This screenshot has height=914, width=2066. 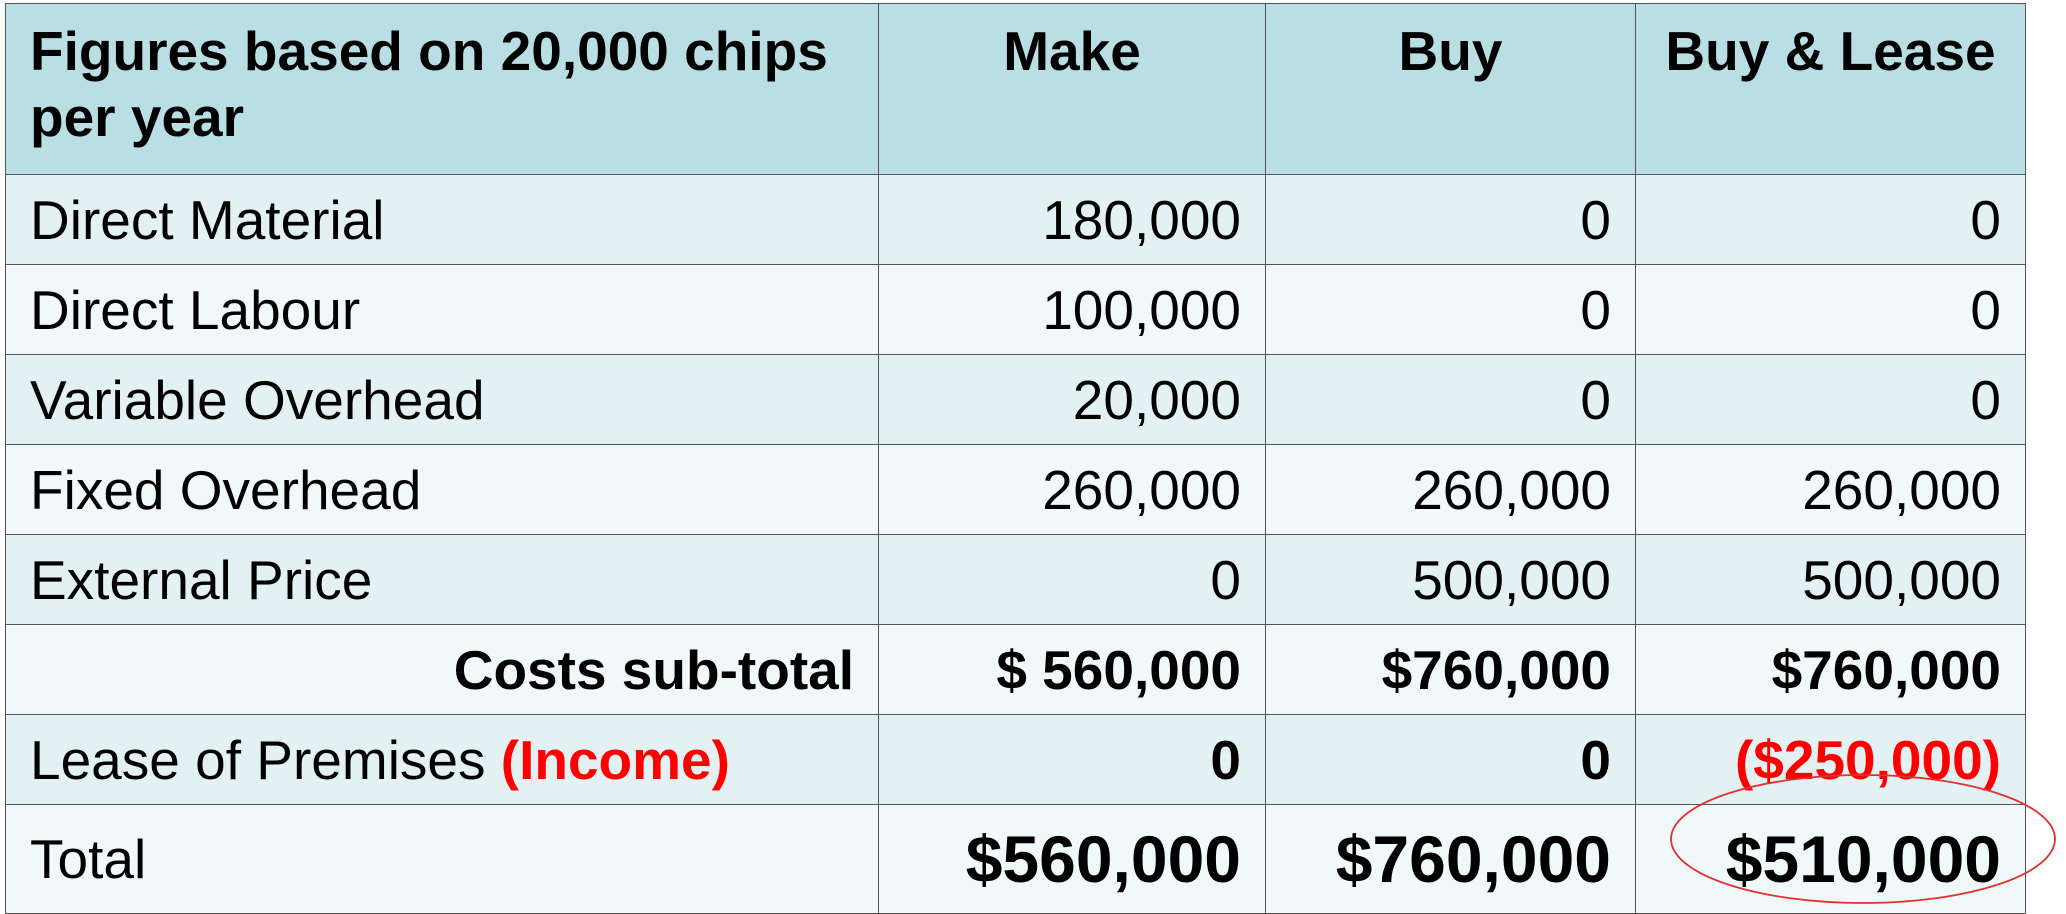 I want to click on header-buy: Buy, so click(x=1450, y=89).